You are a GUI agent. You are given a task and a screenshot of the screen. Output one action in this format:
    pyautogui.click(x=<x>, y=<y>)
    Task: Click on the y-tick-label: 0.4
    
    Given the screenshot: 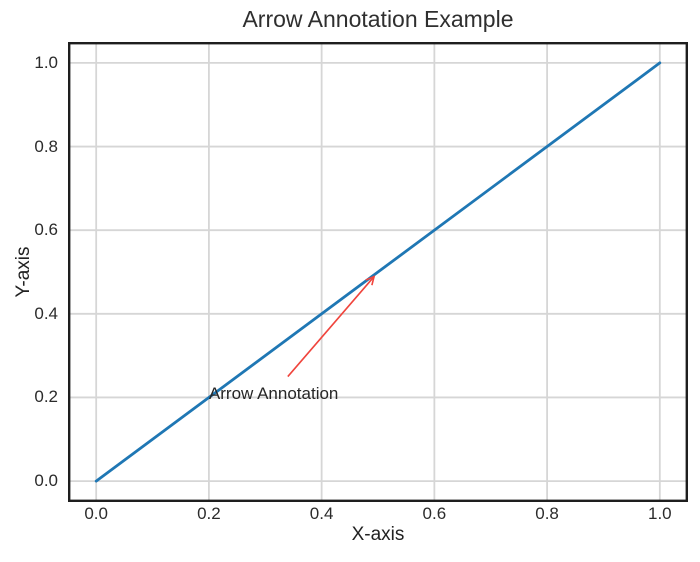 What is the action you would take?
    pyautogui.click(x=46, y=313)
    